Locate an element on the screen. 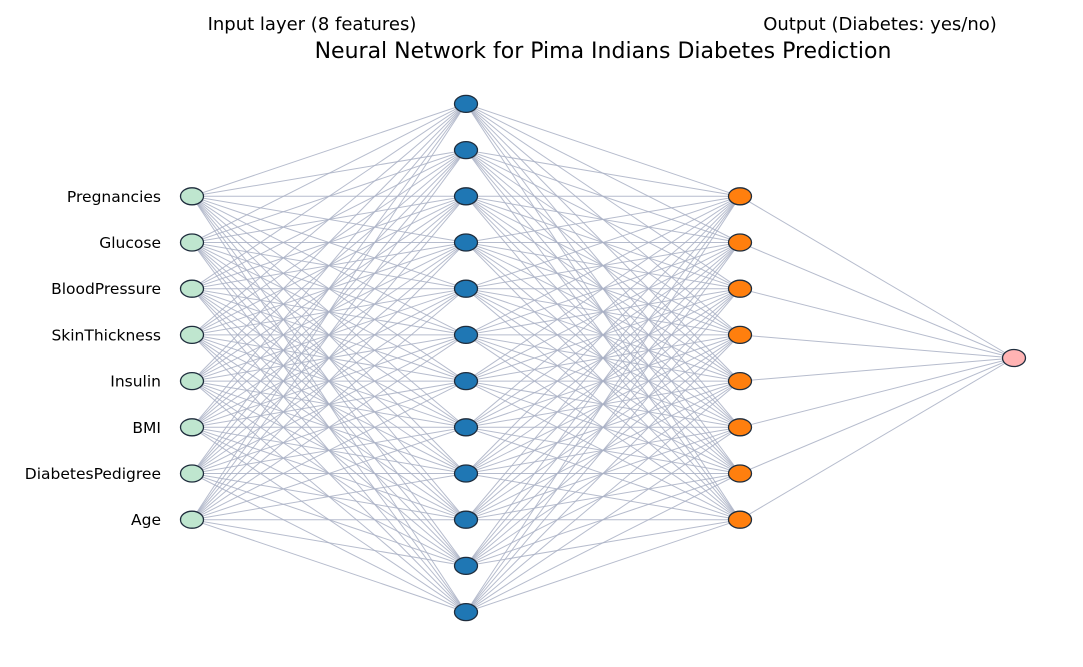 Image resolution: width=1083 pixels, height=667 pixels. feature-label: Glucose is located at coordinates (130, 243).